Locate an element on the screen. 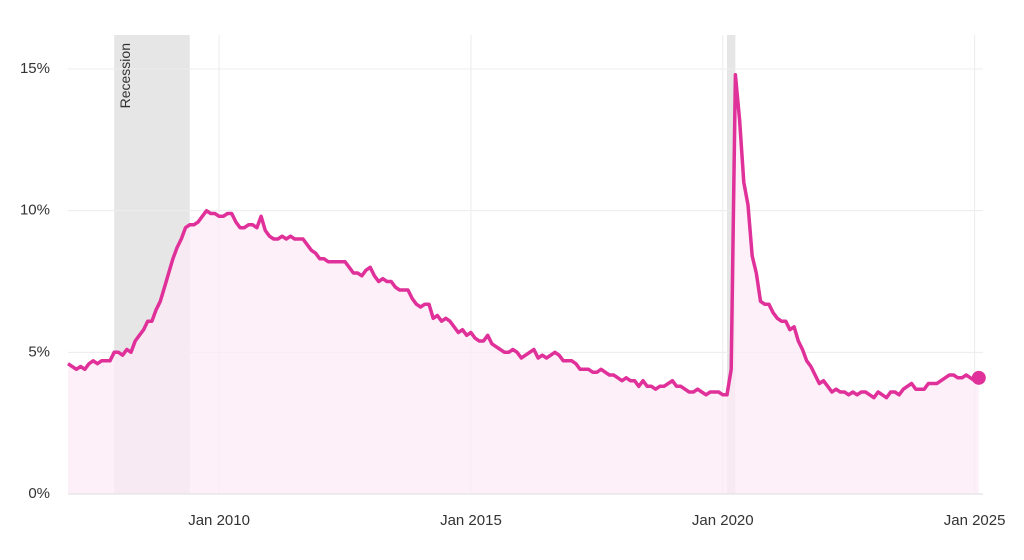 The height and width of the screenshot is (560, 1024). x-tick-label: Jan 2010 is located at coordinates (219, 520).